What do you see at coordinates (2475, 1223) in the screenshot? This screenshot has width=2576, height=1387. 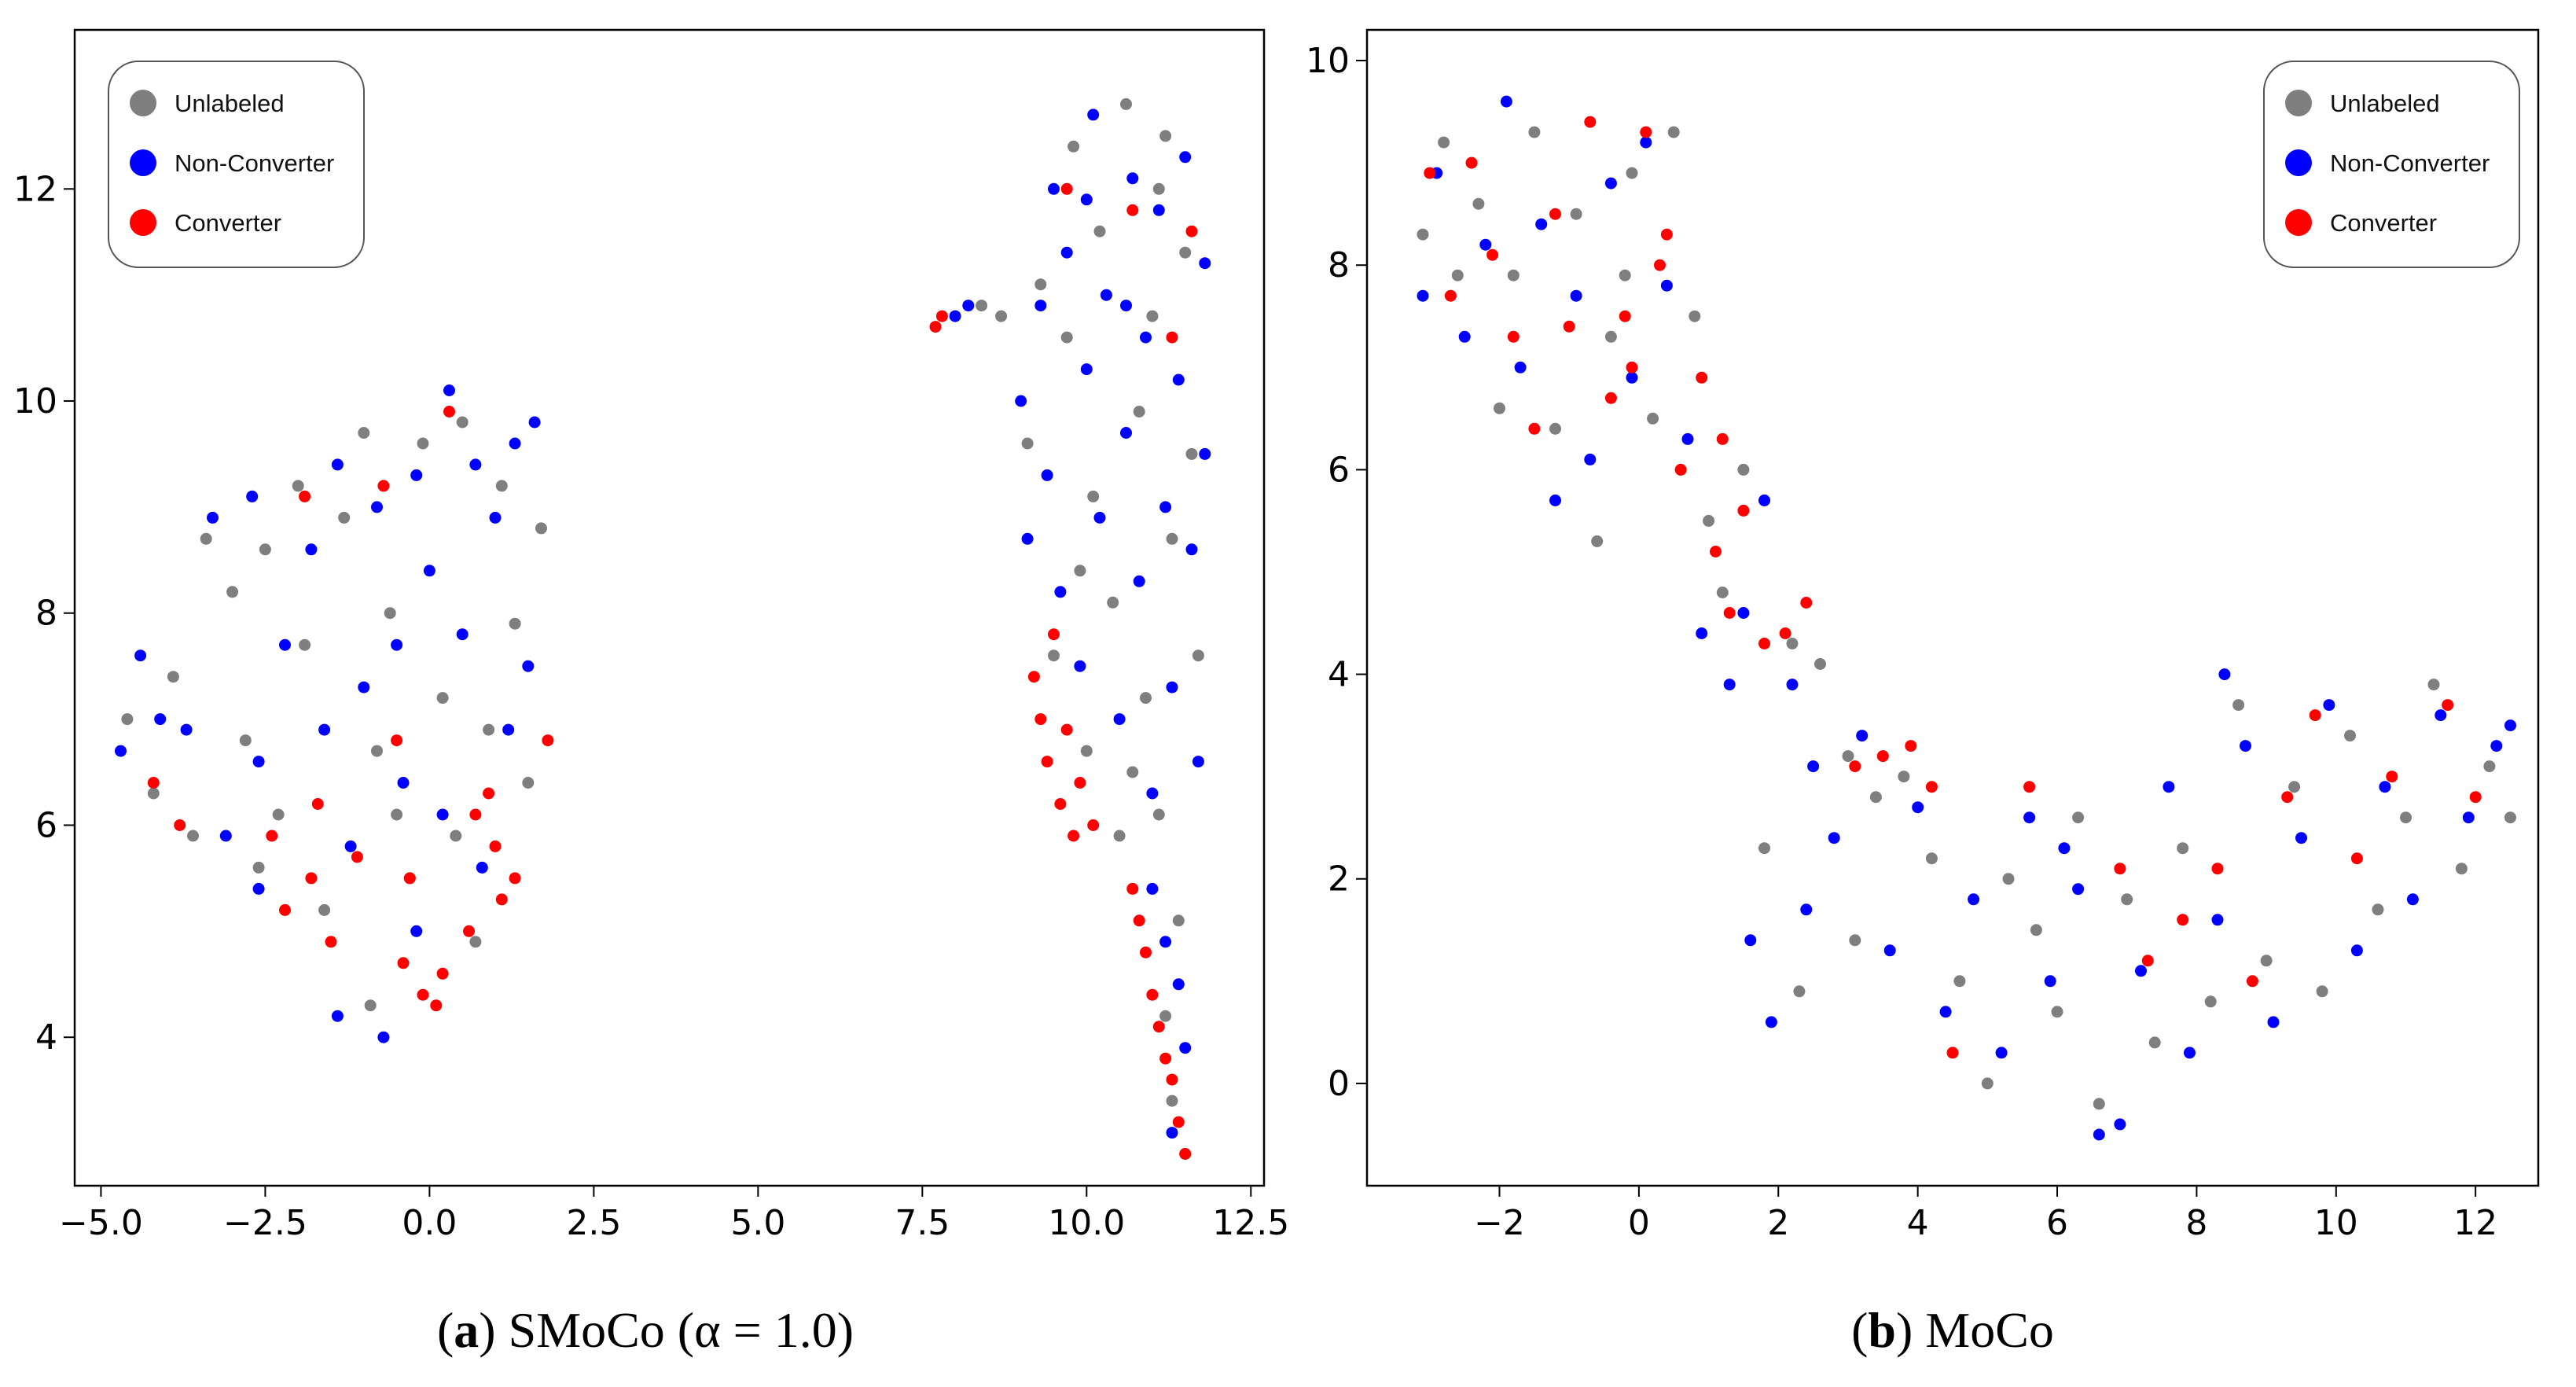 I see `x-tick-label: 12` at bounding box center [2475, 1223].